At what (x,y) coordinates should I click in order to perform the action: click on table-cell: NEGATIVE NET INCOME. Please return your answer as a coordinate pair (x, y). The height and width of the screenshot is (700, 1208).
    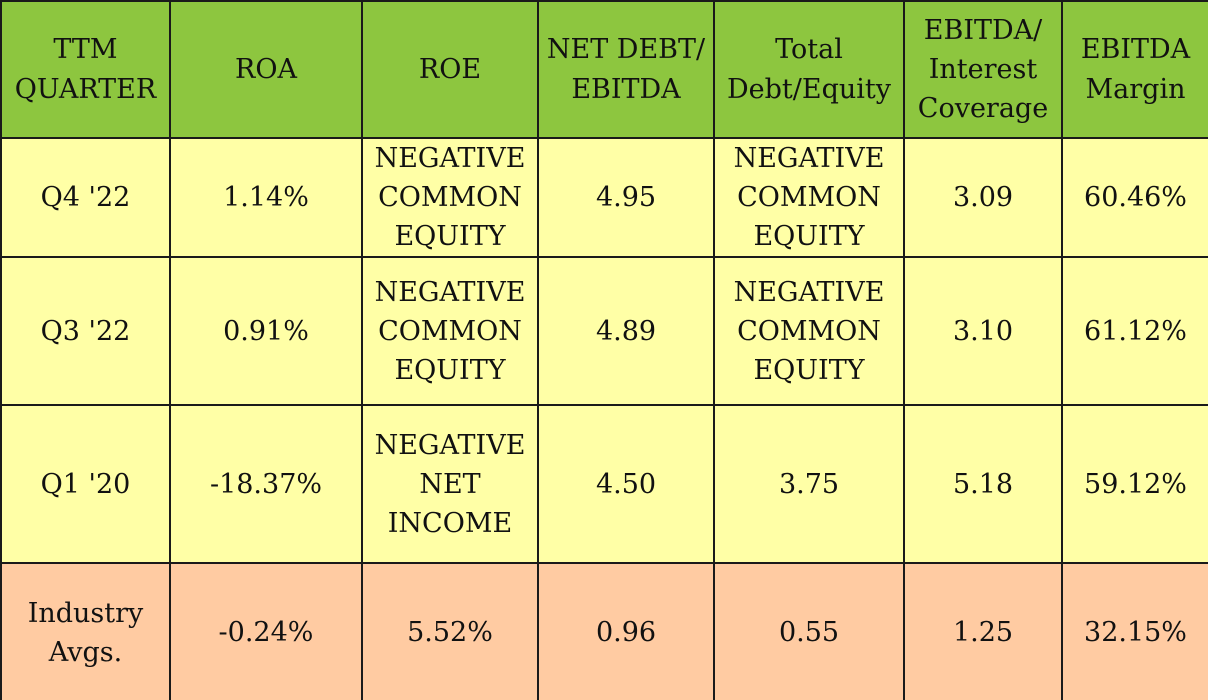
    Looking at the image, I should click on (450, 484).